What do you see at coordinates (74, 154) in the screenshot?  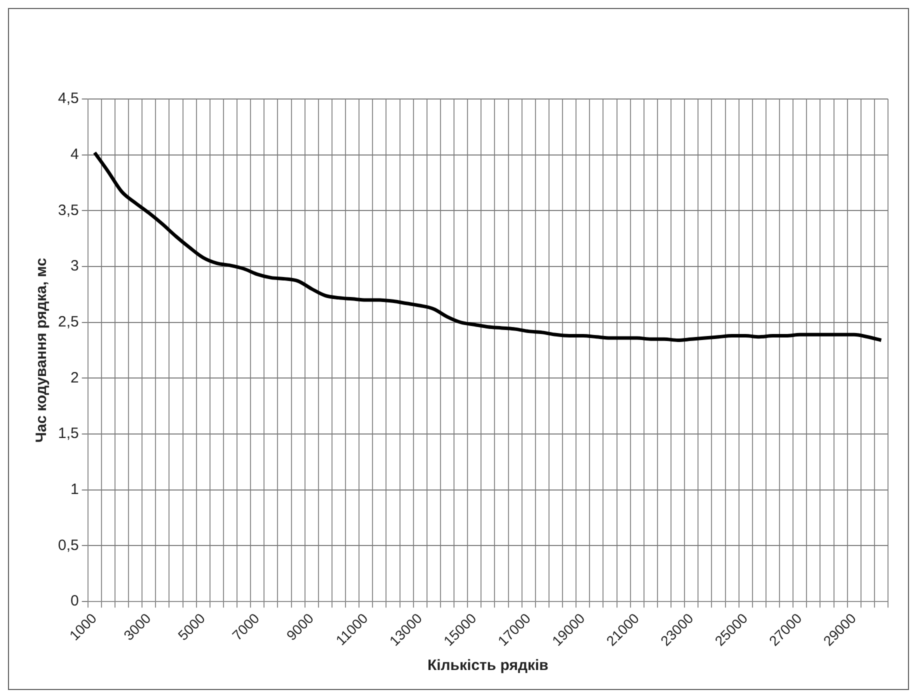 I see `y-tick-label: 4` at bounding box center [74, 154].